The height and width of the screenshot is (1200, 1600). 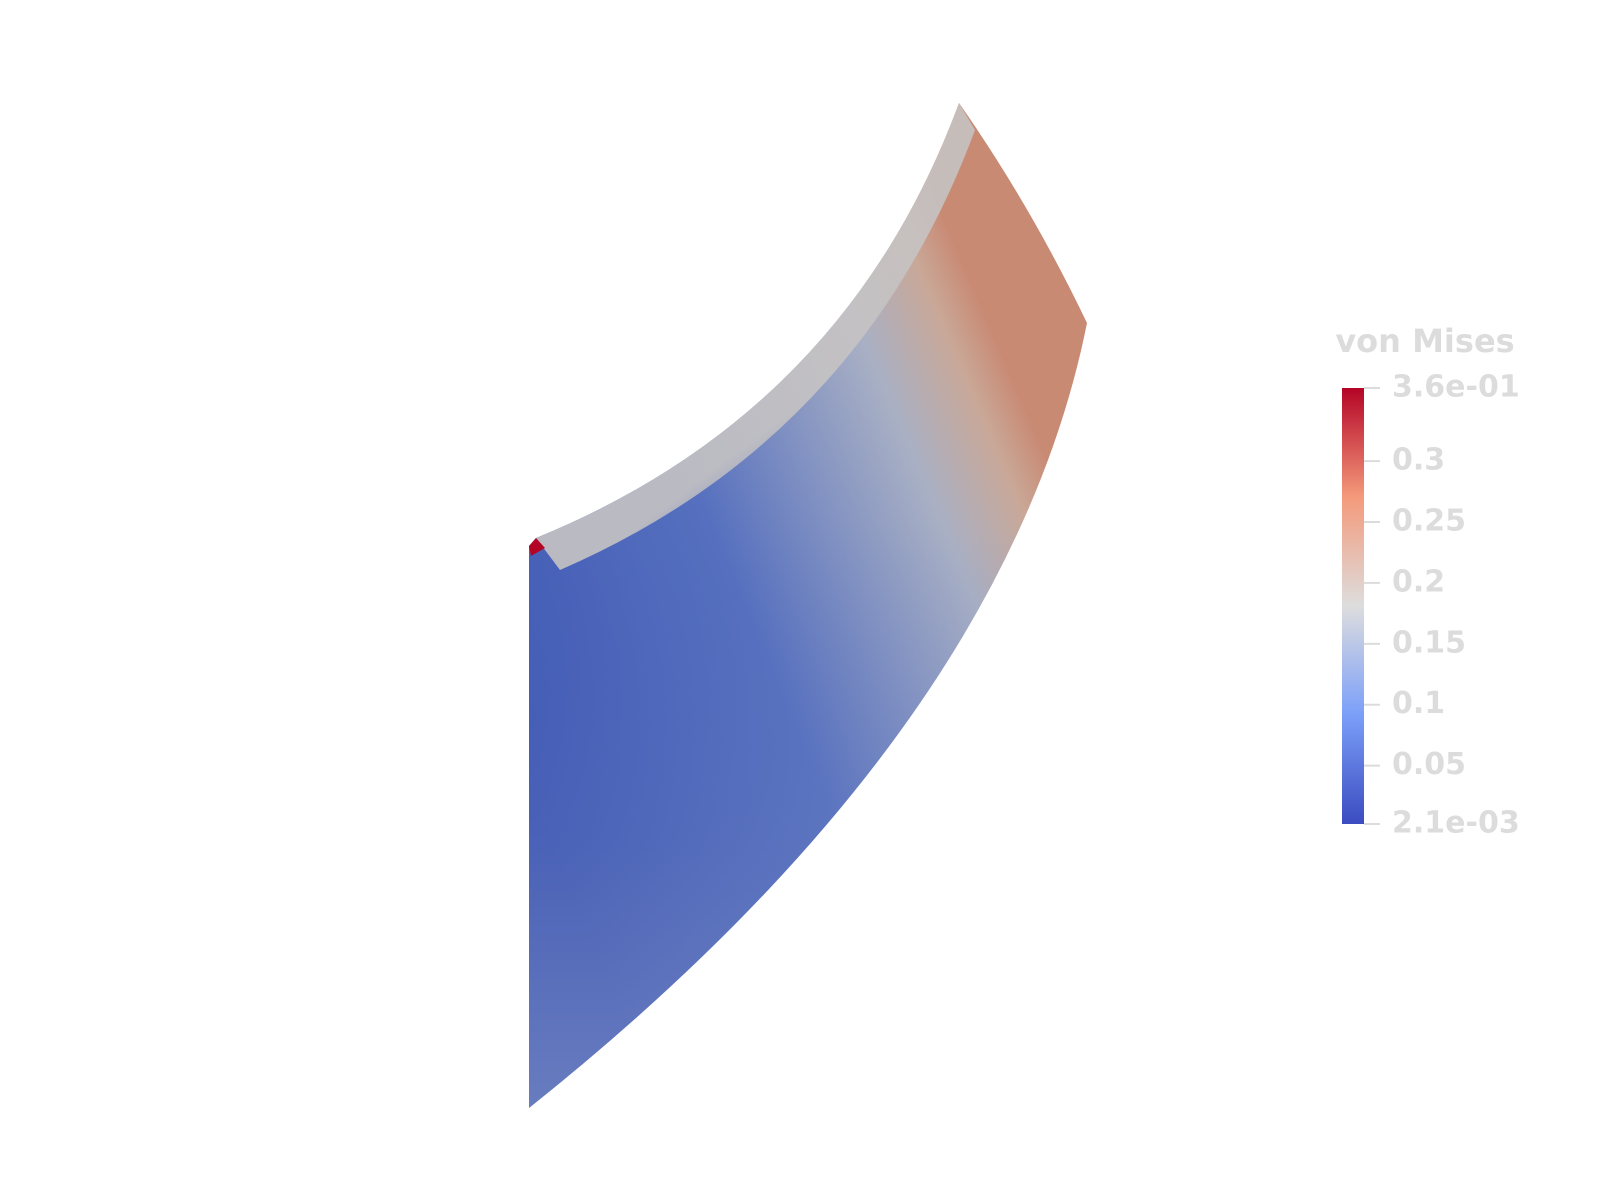 I want to click on tick-label: 0.15, so click(x=1429, y=642).